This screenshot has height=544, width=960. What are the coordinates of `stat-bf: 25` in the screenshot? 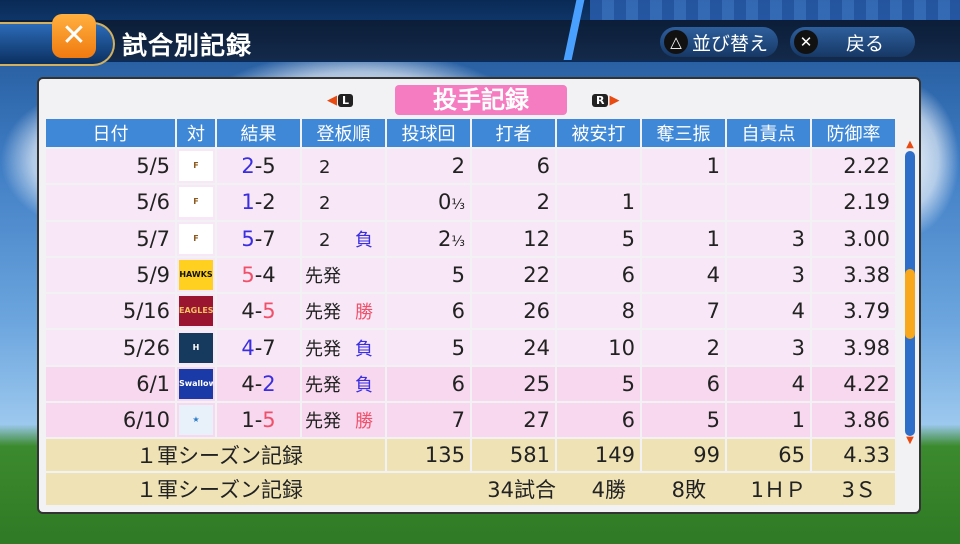 It's located at (513, 384).